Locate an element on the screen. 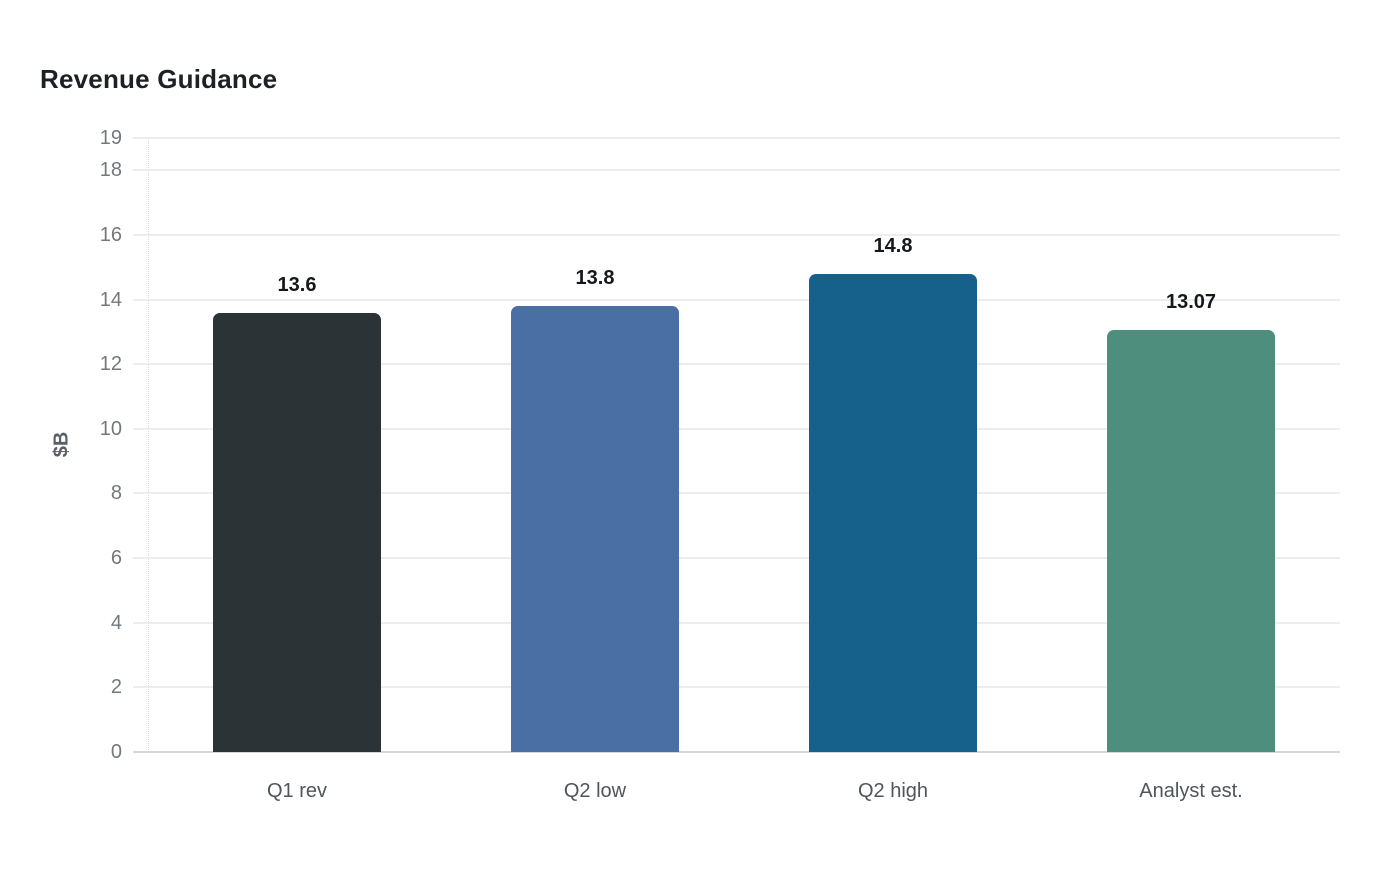  x-category-label: Analyst est. is located at coordinates (1191, 791).